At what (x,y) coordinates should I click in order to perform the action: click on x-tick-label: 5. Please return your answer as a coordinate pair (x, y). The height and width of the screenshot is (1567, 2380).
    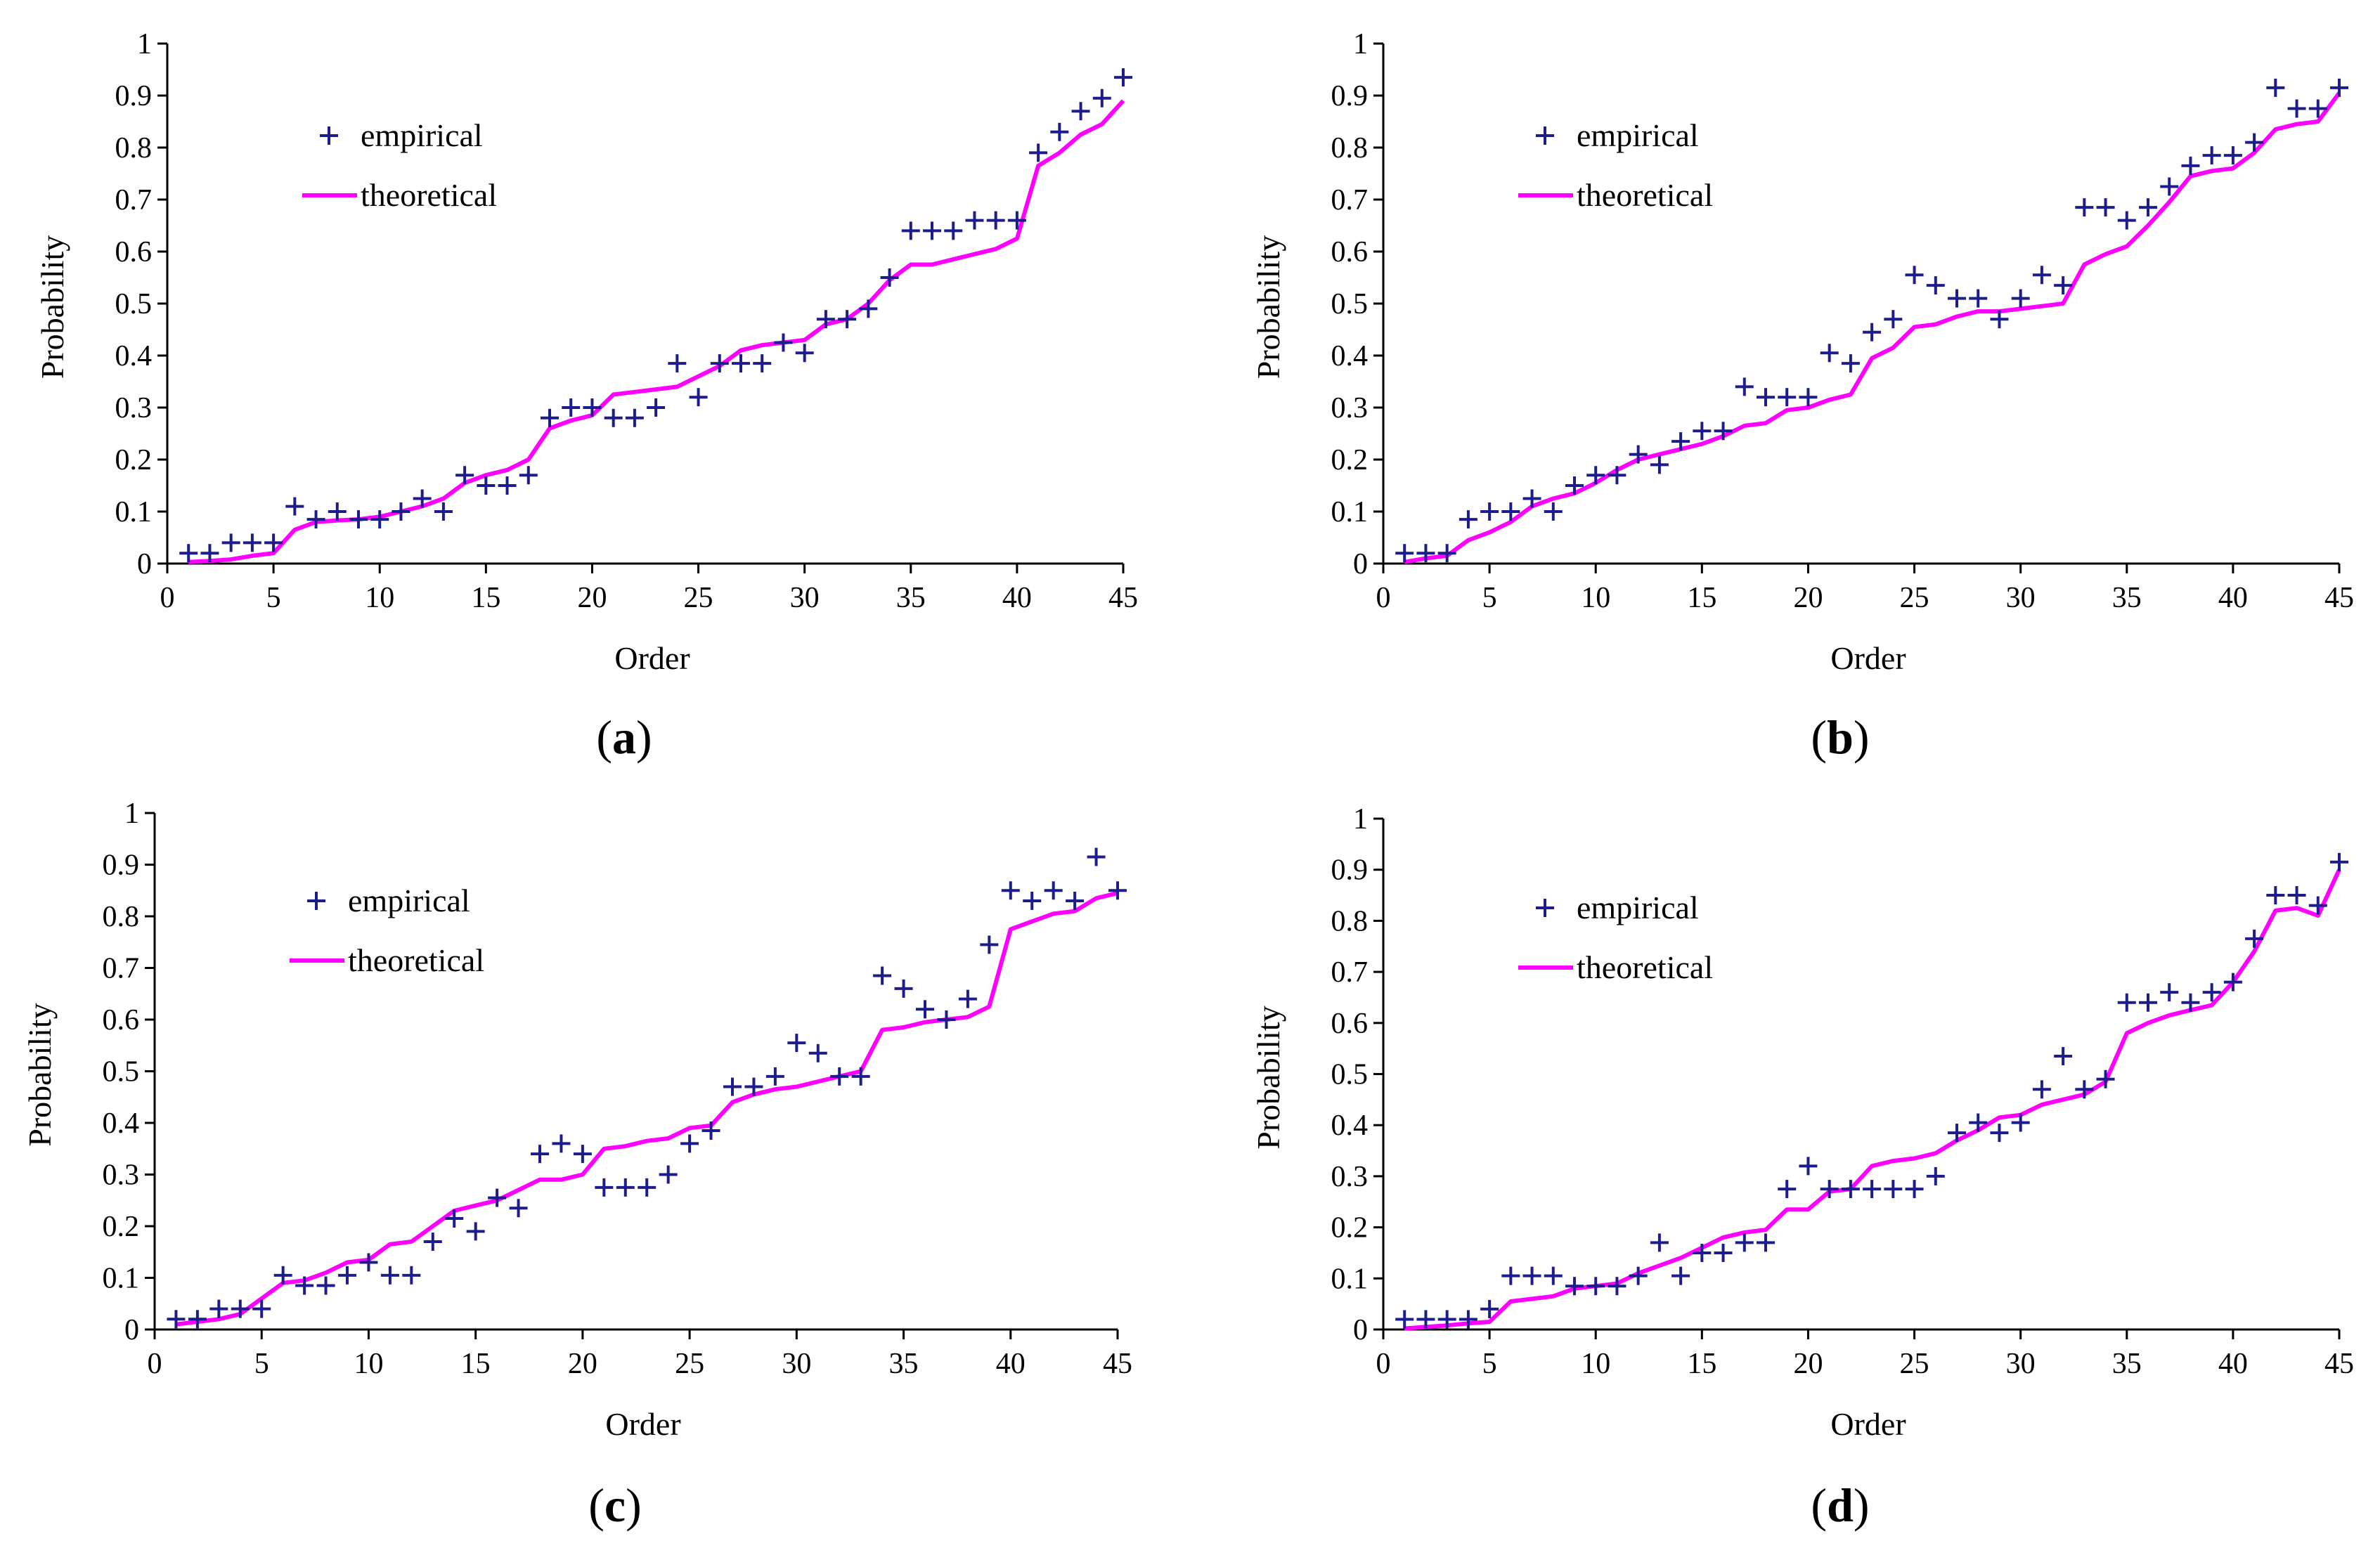
    Looking at the image, I should click on (273, 598).